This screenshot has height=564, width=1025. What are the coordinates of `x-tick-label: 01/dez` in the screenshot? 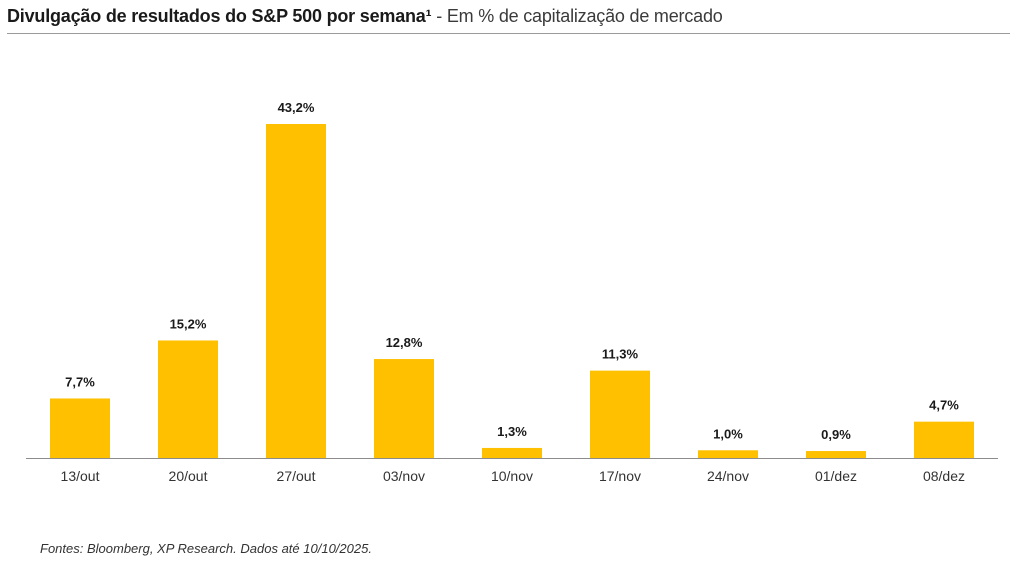 It's located at (836, 476).